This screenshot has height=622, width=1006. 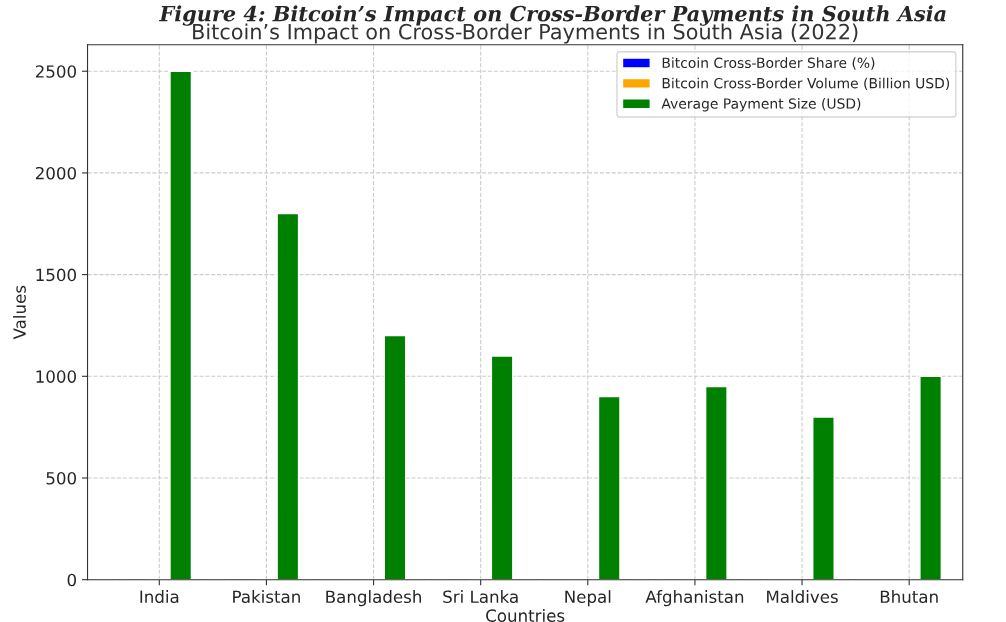 What do you see at coordinates (55, 173) in the screenshot?
I see `y-tick-label: 2000` at bounding box center [55, 173].